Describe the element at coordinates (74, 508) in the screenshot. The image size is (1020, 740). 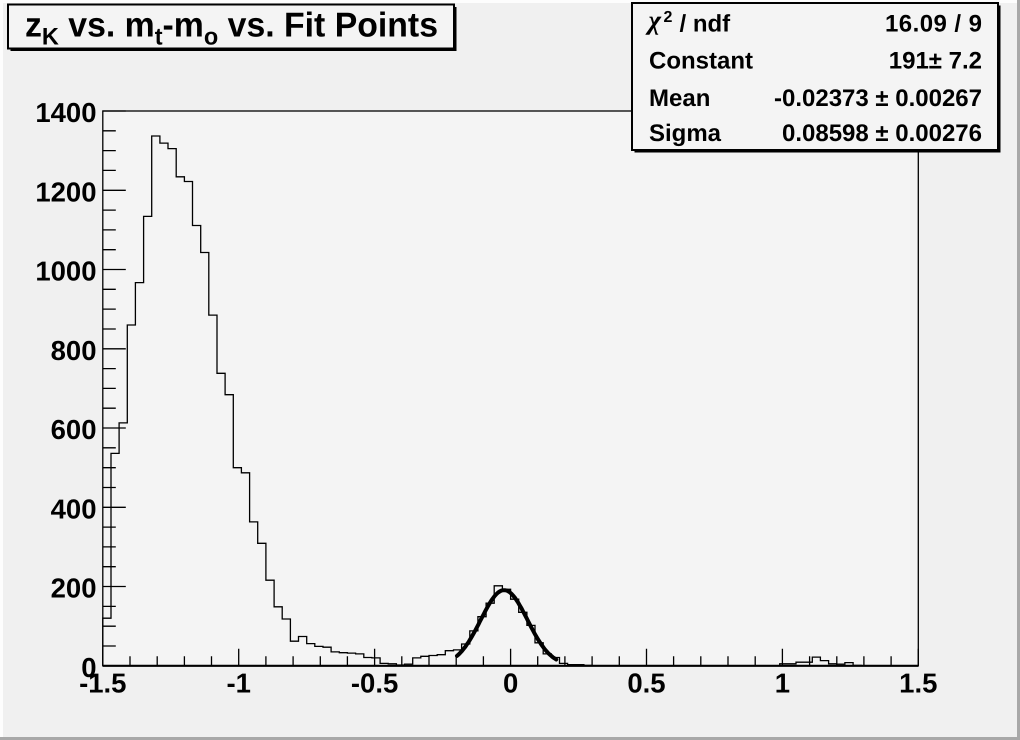
I see `svg-text: 400` at that location.